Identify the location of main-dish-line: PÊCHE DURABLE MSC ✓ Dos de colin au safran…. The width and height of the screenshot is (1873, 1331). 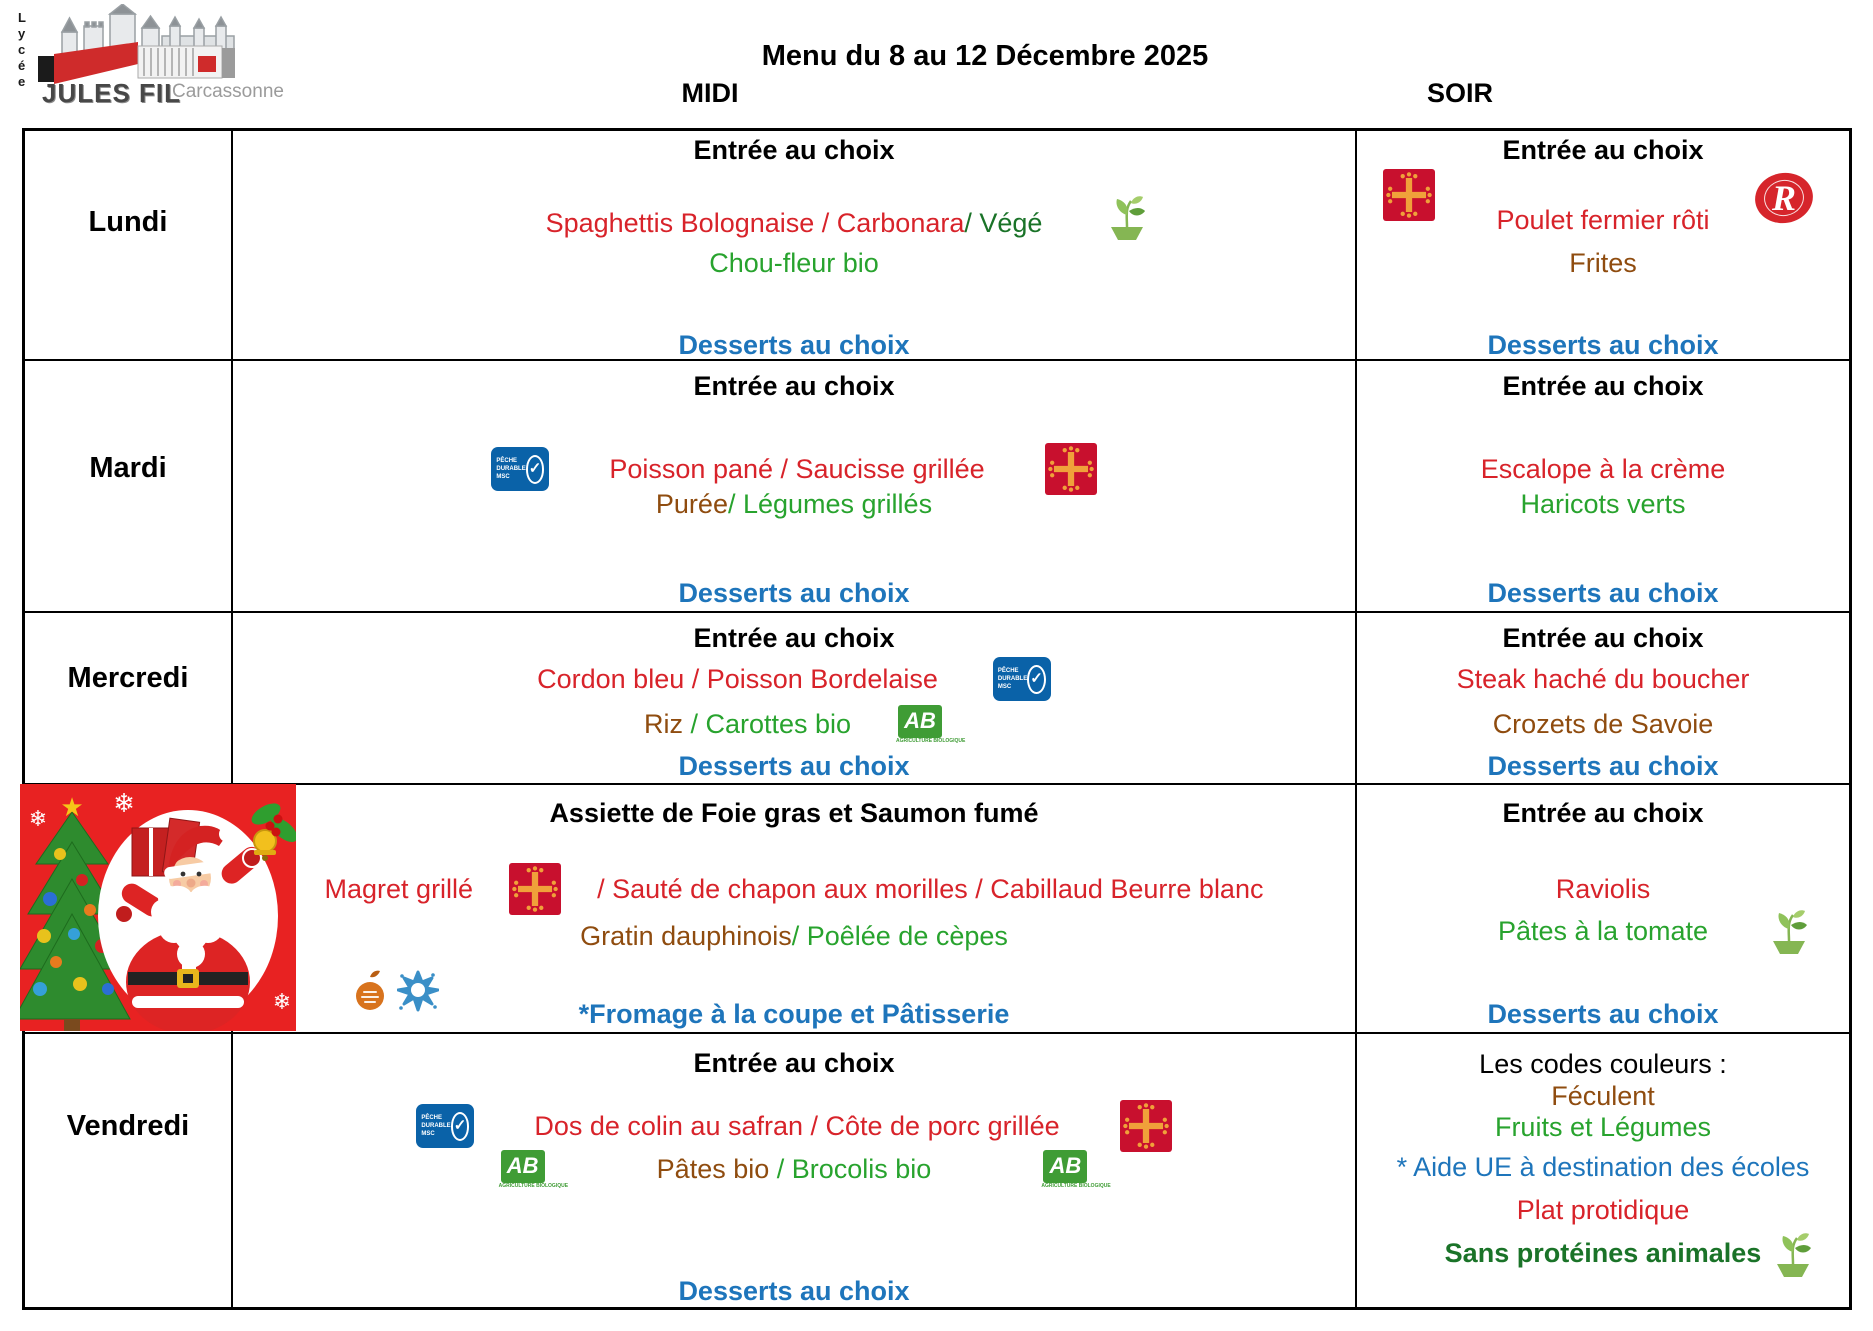
(794, 1126).